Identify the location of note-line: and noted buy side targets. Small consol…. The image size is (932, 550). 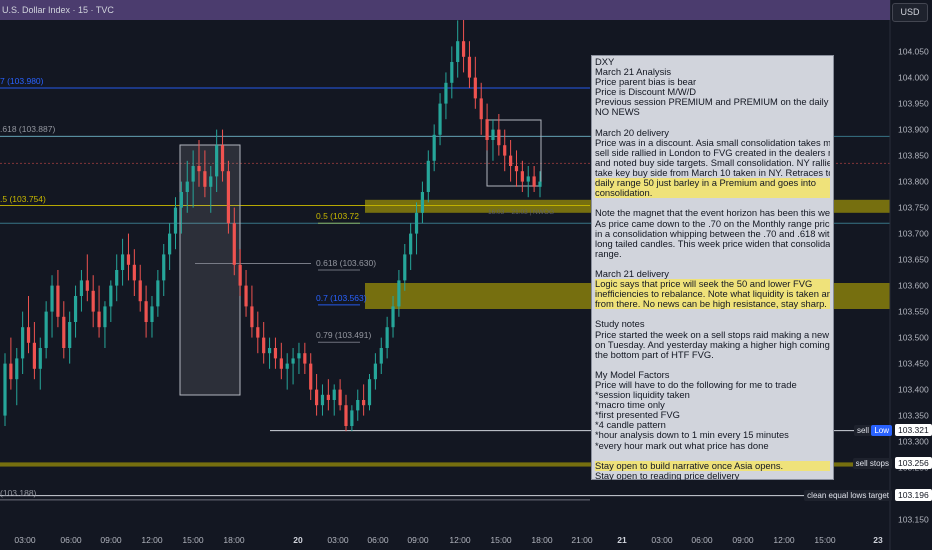
(712, 162).